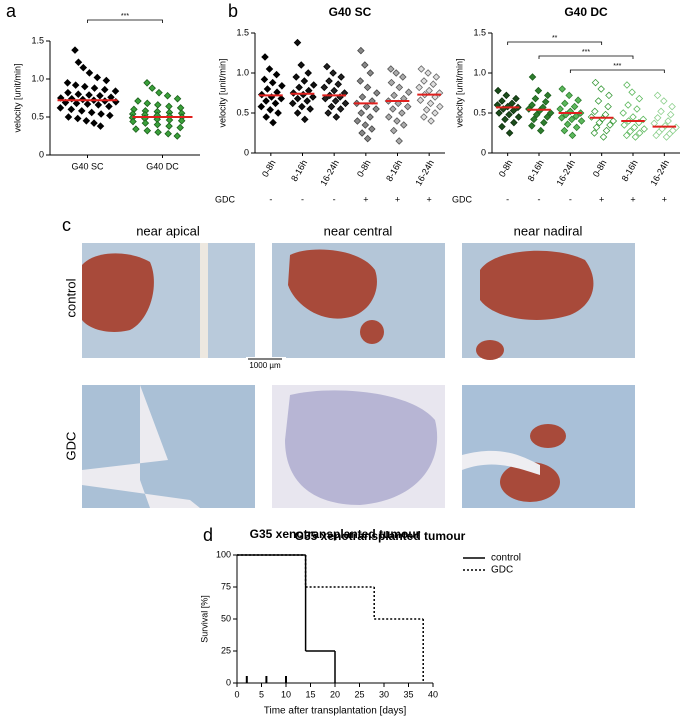 The width and height of the screenshot is (685, 724). I want to click on y-tick-label: 0, so click(483, 152).